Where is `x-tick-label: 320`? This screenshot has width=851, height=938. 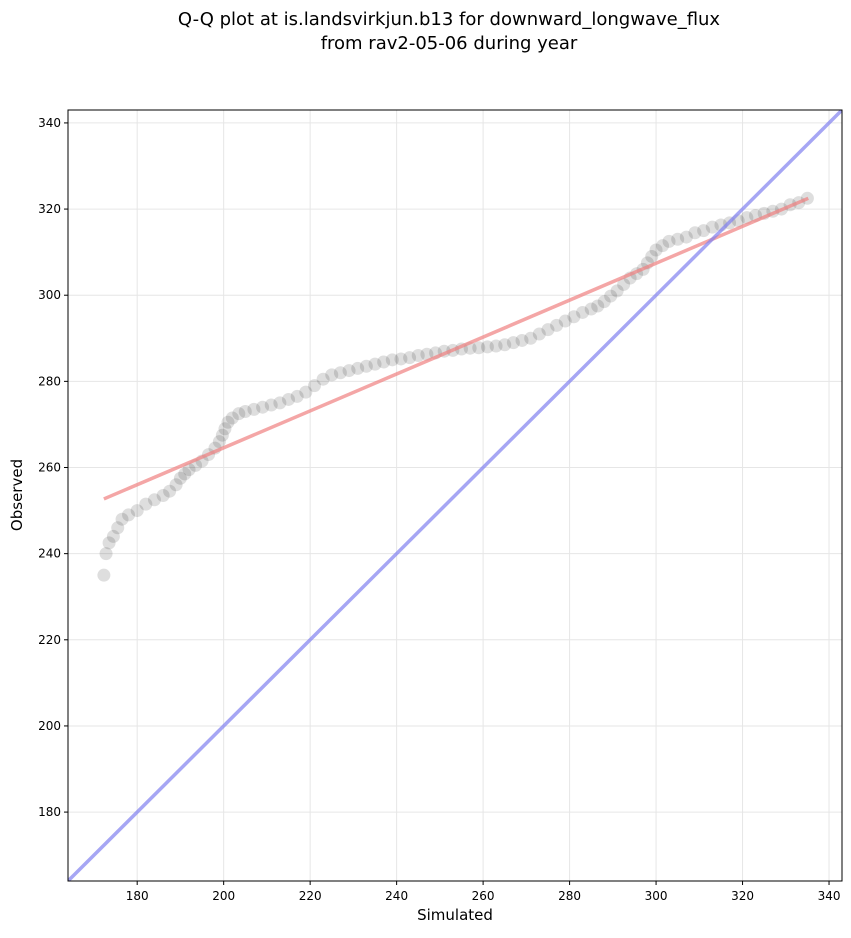
x-tick-label: 320 is located at coordinates (742, 896).